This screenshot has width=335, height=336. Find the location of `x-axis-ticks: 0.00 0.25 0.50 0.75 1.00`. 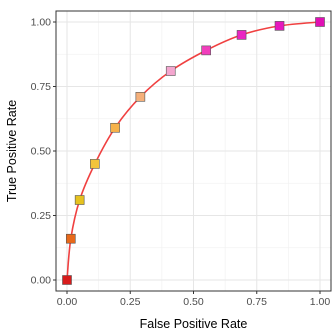

x-axis-ticks: 0.00 0.25 0.50 0.75 1.00 is located at coordinates (194, 299).